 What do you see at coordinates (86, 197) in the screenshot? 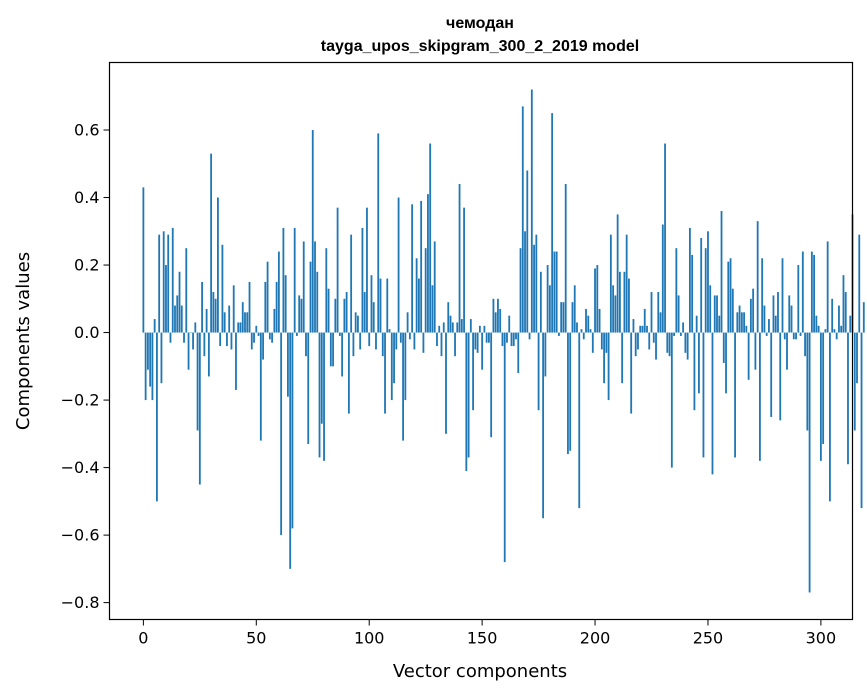
I see `y-tick-label: 0.4` at bounding box center [86, 197].